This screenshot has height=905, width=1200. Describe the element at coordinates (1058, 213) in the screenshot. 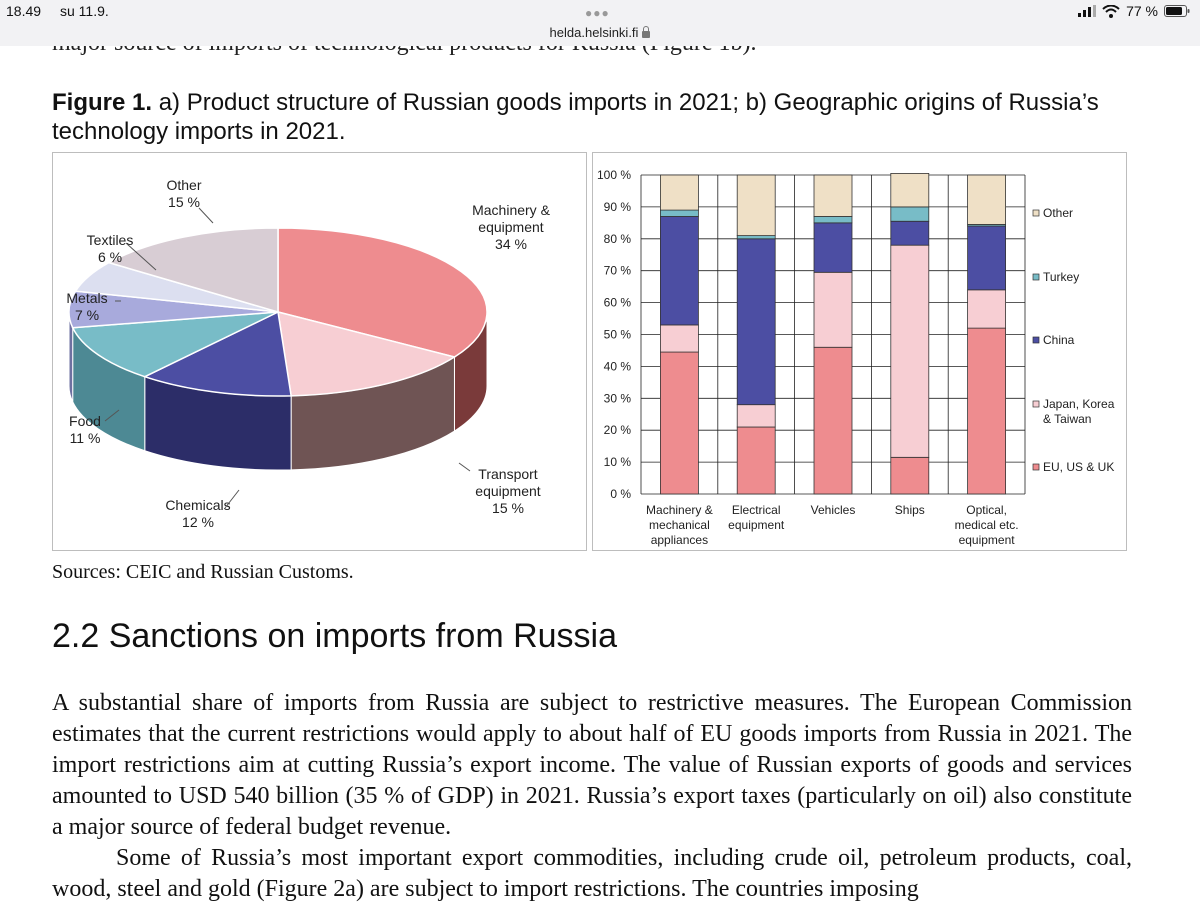

I see `legend-label: Other` at that location.